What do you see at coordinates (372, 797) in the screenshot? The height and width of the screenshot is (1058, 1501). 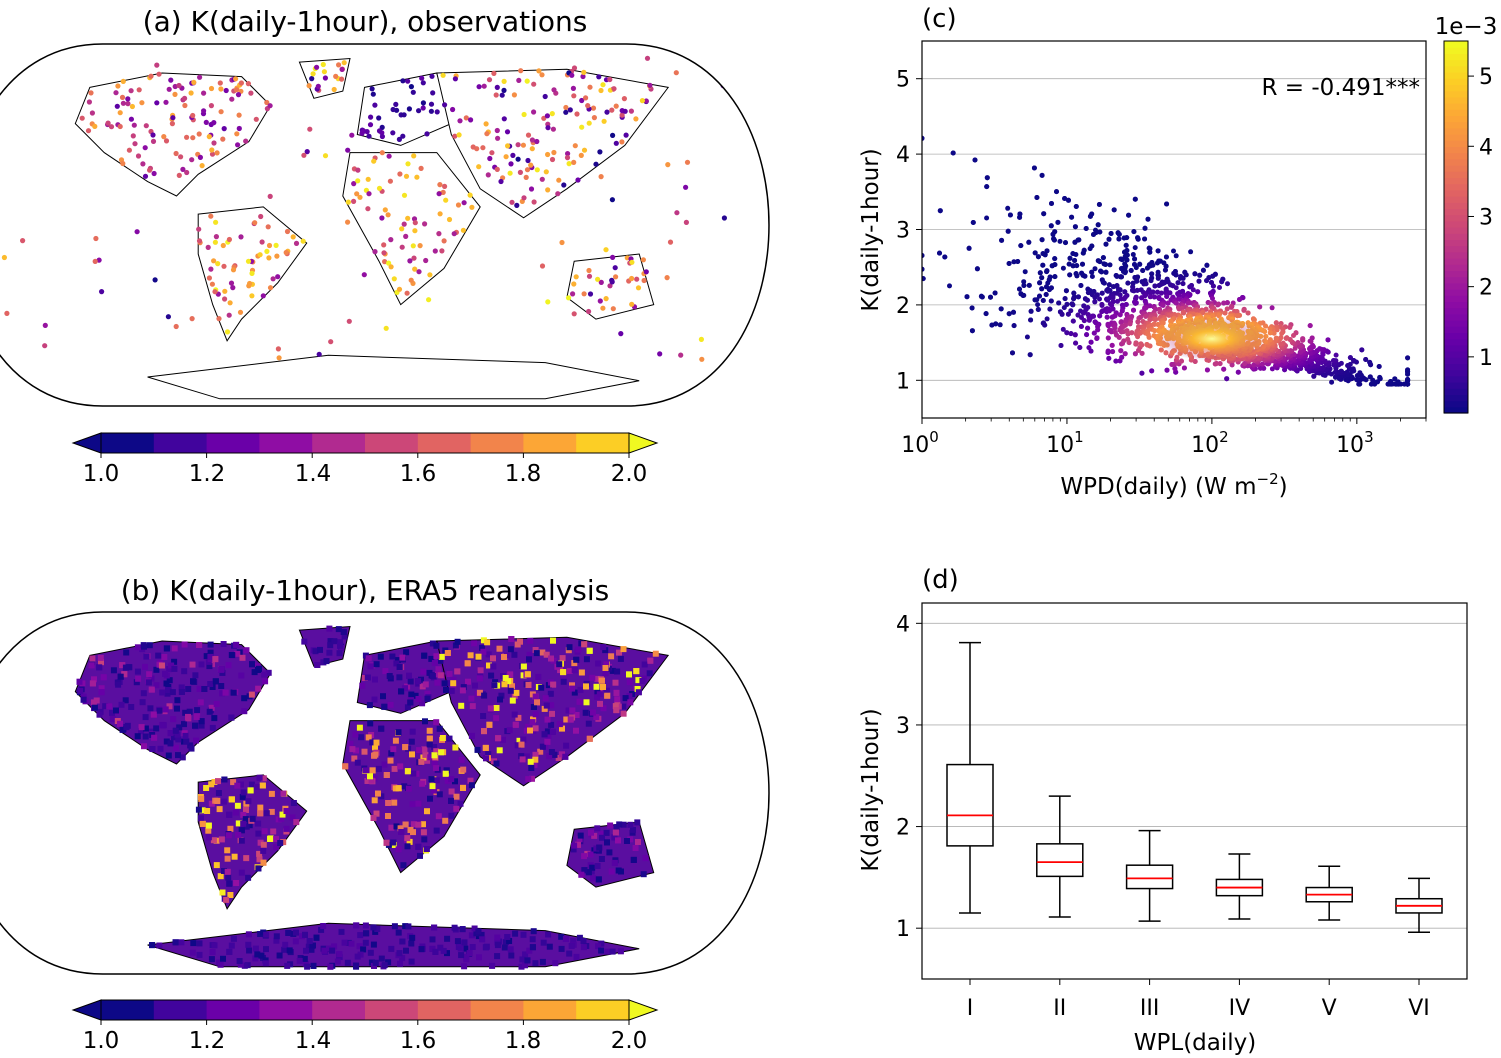 I see `map-b-world` at bounding box center [372, 797].